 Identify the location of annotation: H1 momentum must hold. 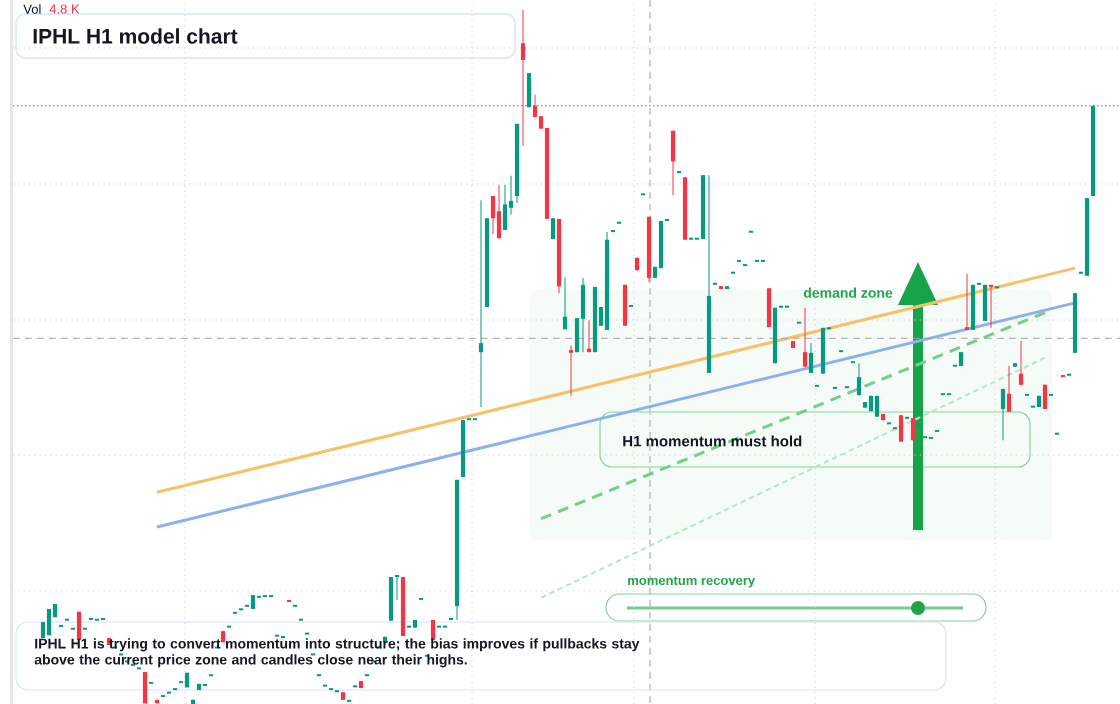
(712, 441).